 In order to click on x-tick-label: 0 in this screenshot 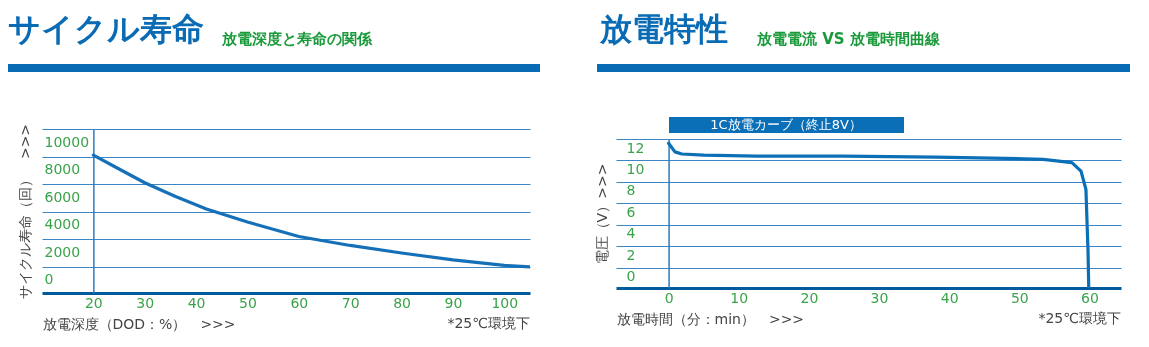, I will do `click(669, 297)`.